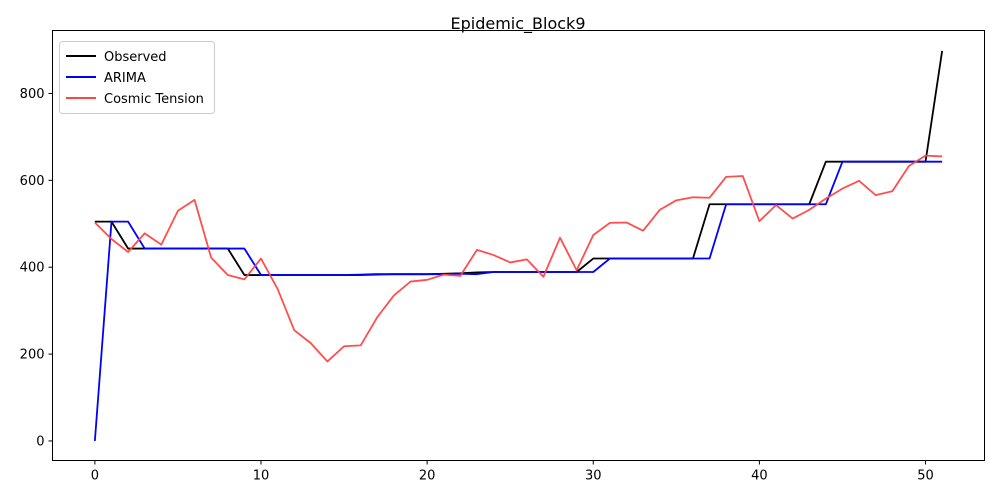 The width and height of the screenshot is (1000, 500). Describe the element at coordinates (125, 78) in the screenshot. I see `legend-label-arima: ARIMA` at that location.